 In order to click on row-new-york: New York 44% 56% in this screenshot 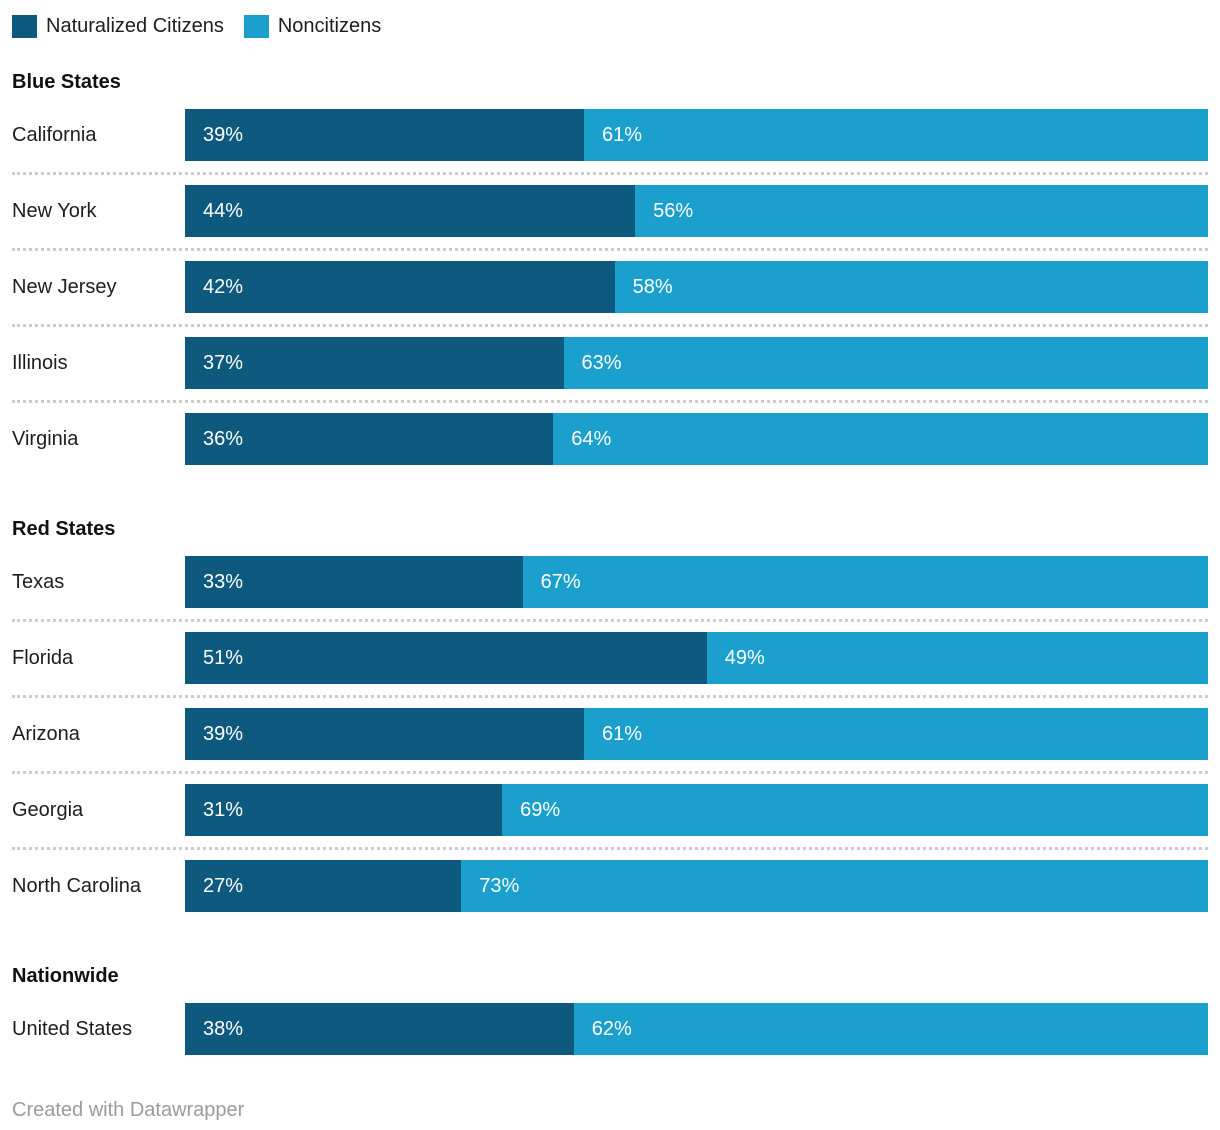, I will do `click(610, 211)`.